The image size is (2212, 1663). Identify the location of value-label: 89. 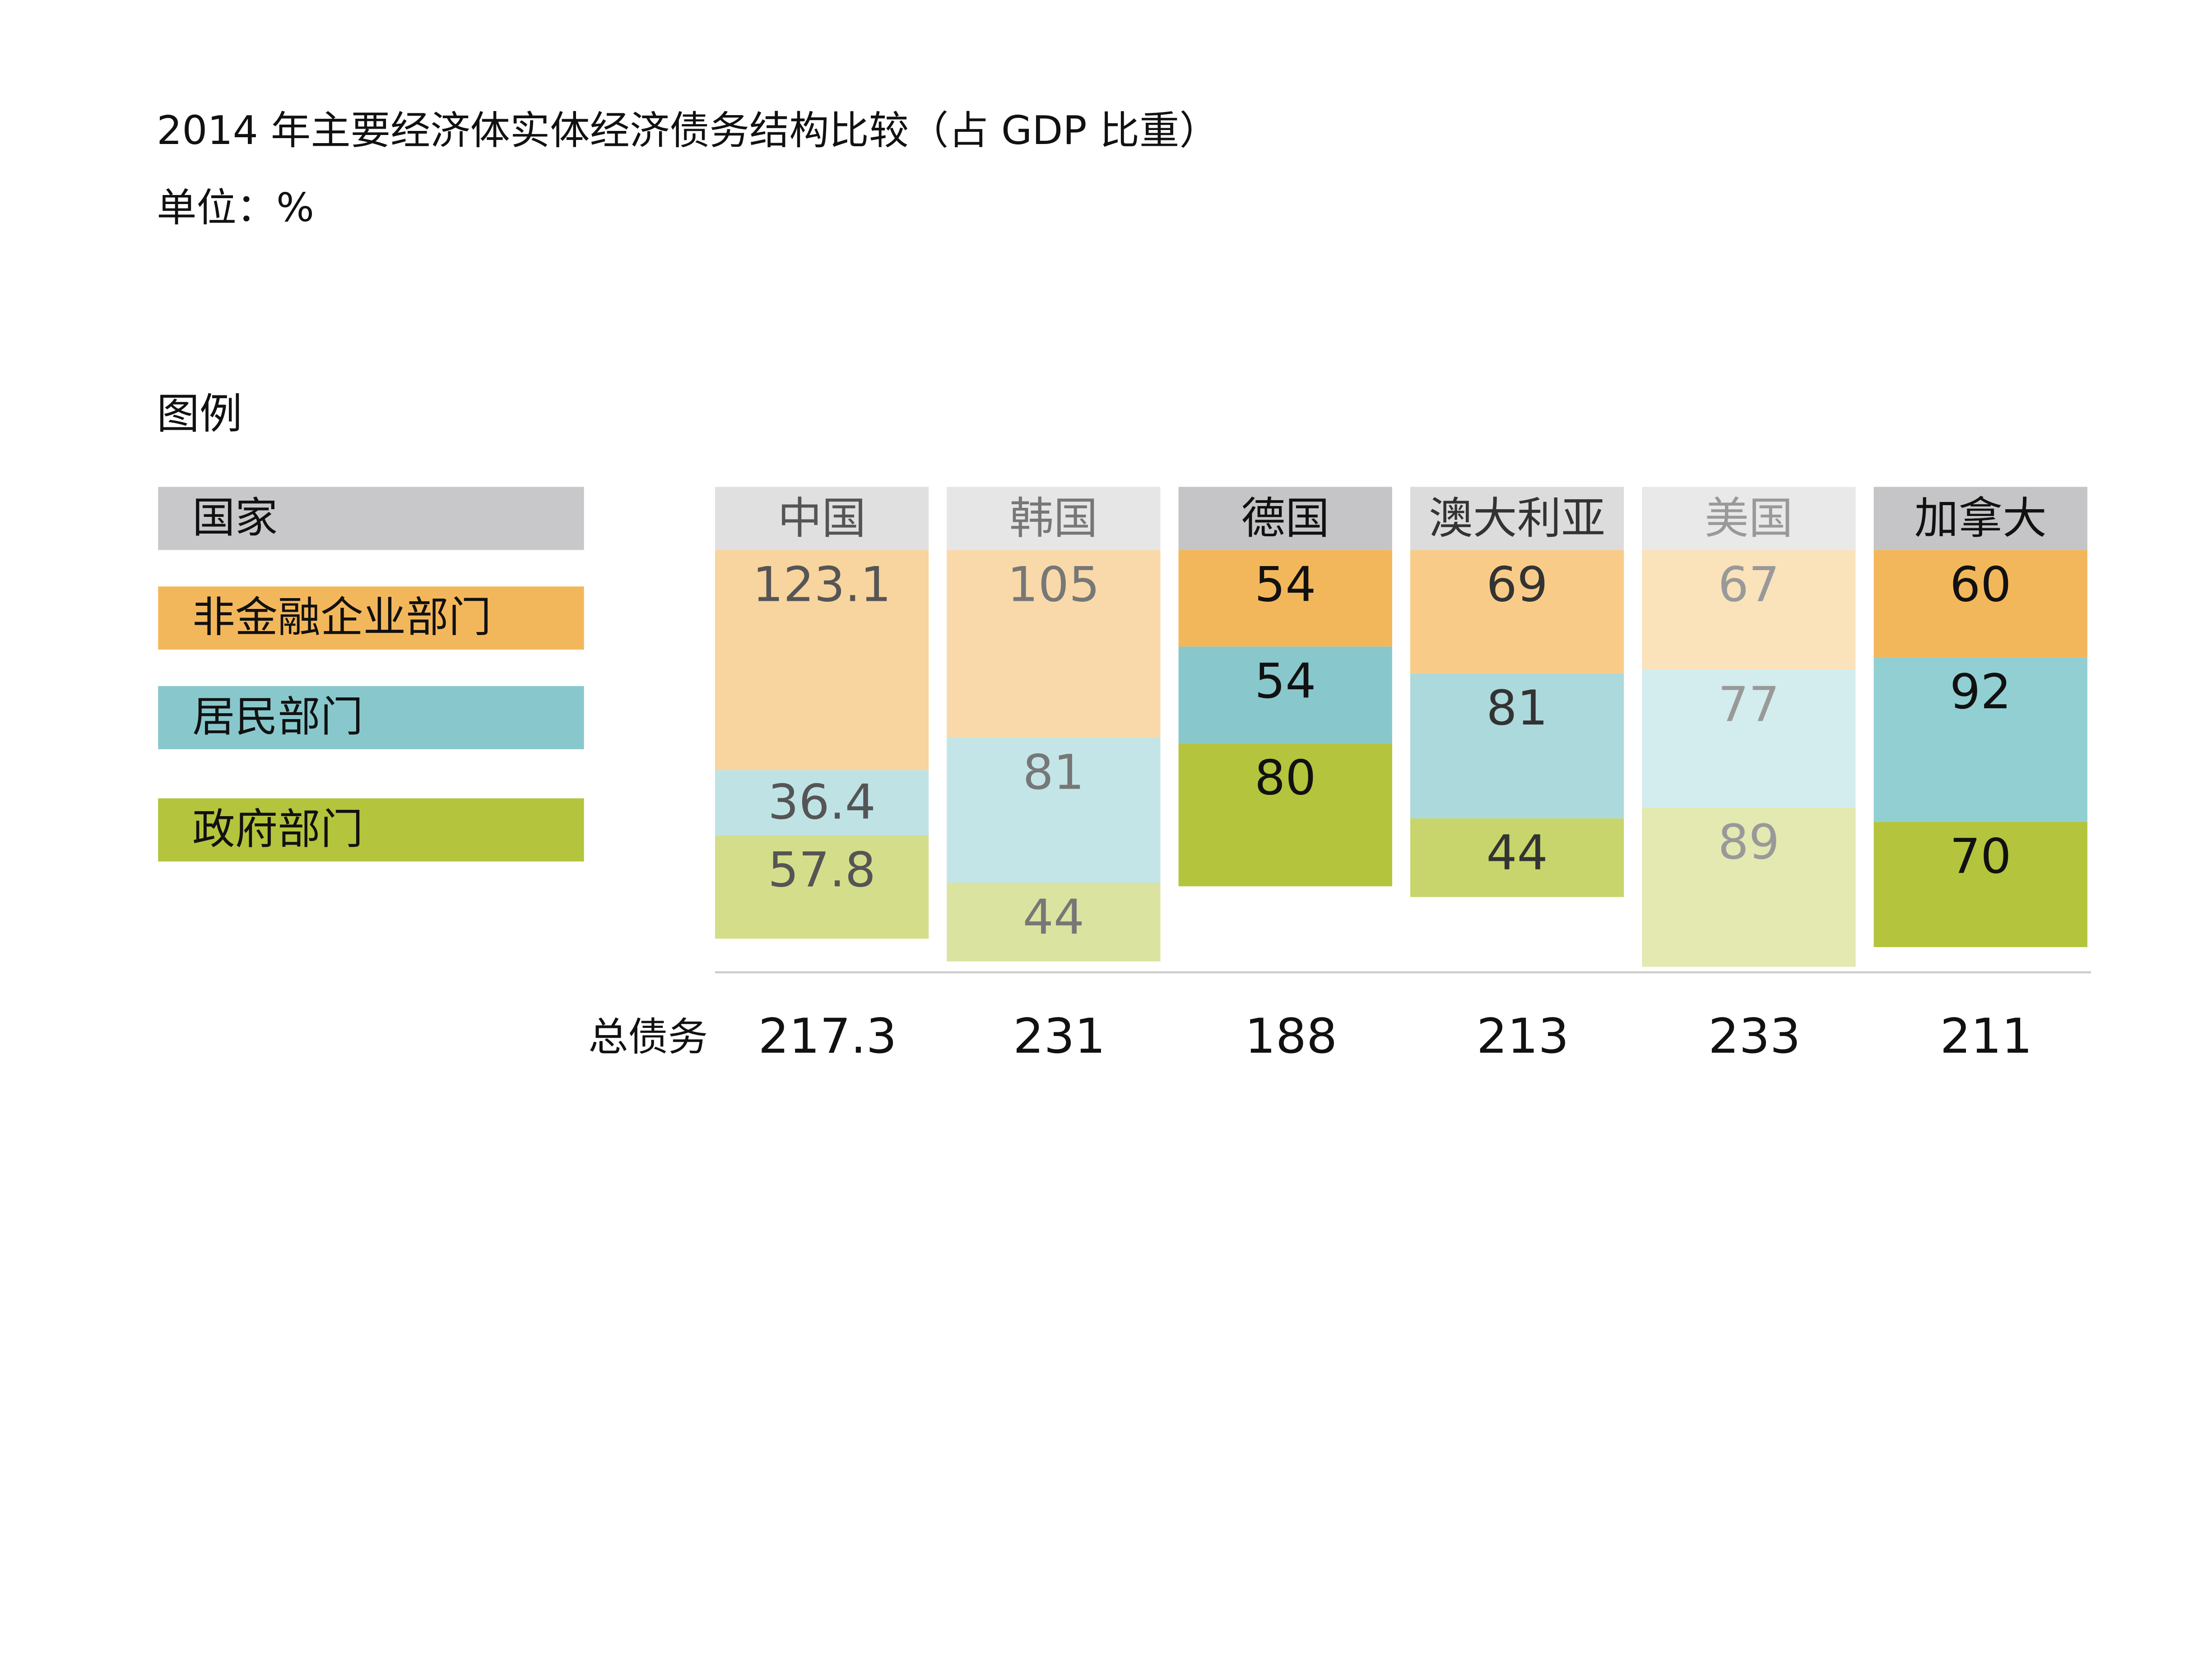
(1749, 842).